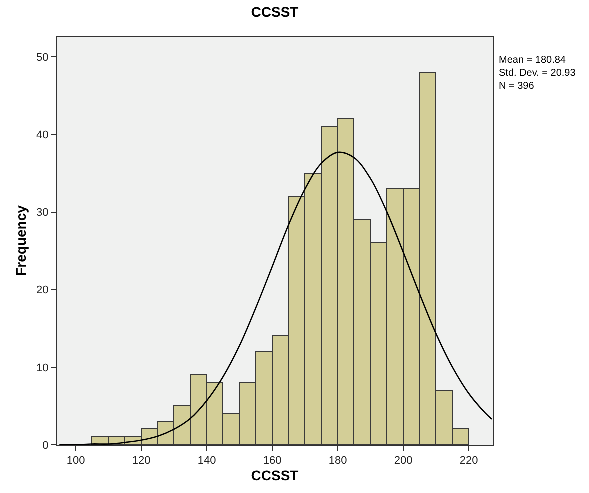 This screenshot has width=589, height=493. I want to click on x-tick-label: 140, so click(207, 461).